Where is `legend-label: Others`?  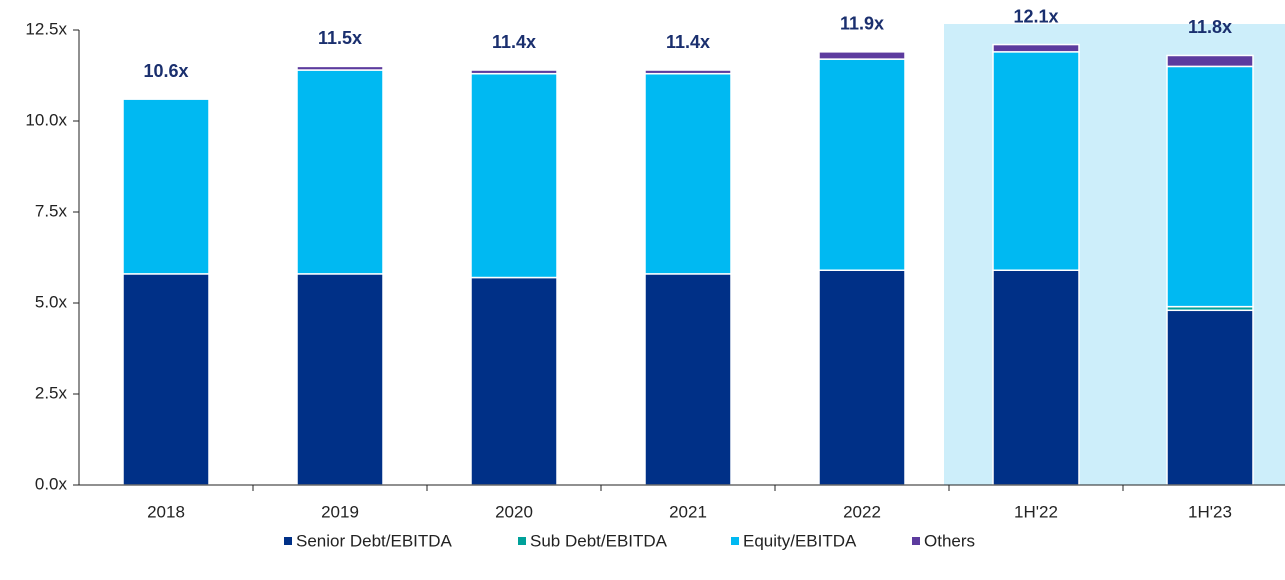
legend-label: Others is located at coordinates (949, 540).